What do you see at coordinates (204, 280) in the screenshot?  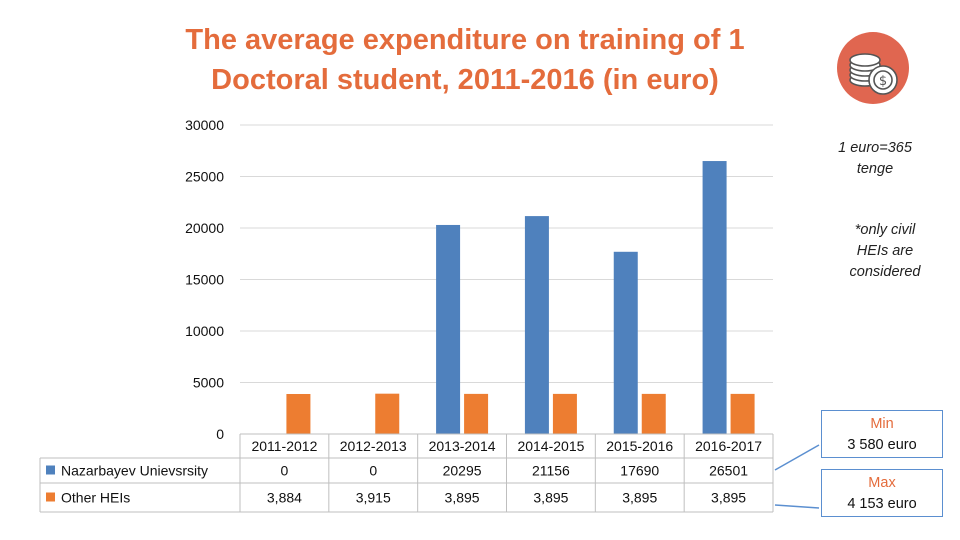 I see `y-tick-label: 15000` at bounding box center [204, 280].